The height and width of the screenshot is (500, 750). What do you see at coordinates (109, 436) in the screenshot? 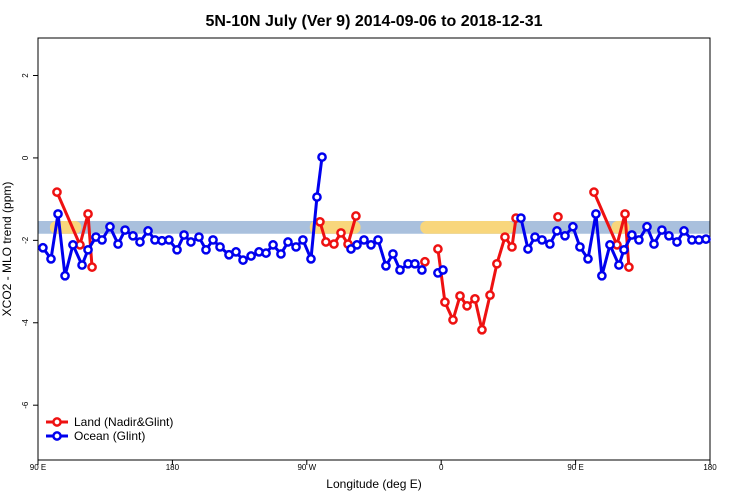
I see `legend-label: Ocean (Glint)` at bounding box center [109, 436].